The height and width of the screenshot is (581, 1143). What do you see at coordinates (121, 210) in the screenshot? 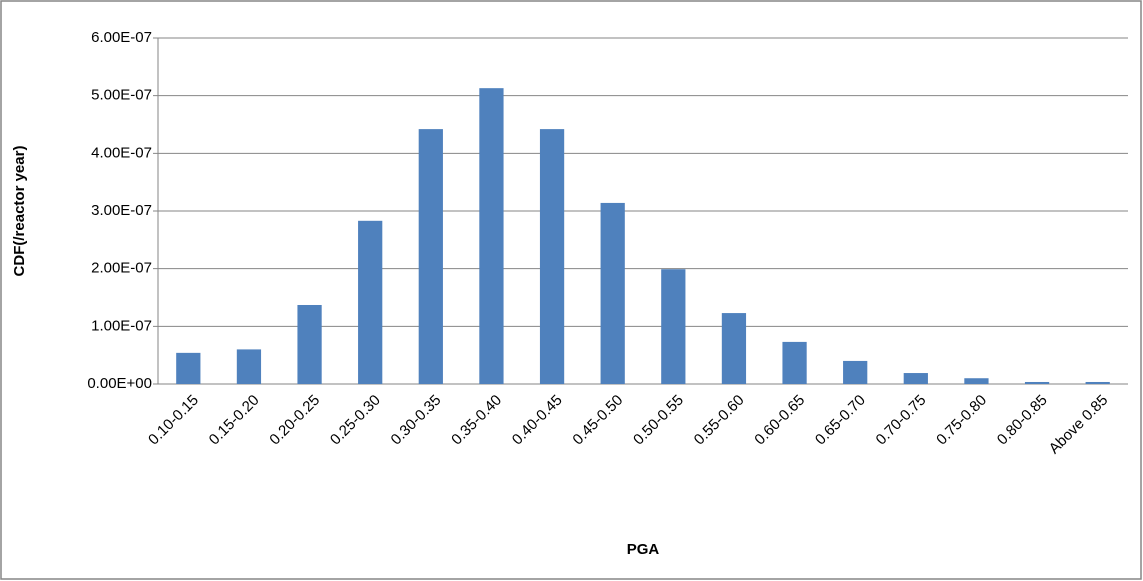
I see `y-tick-label: 3.00E-07` at bounding box center [121, 210].